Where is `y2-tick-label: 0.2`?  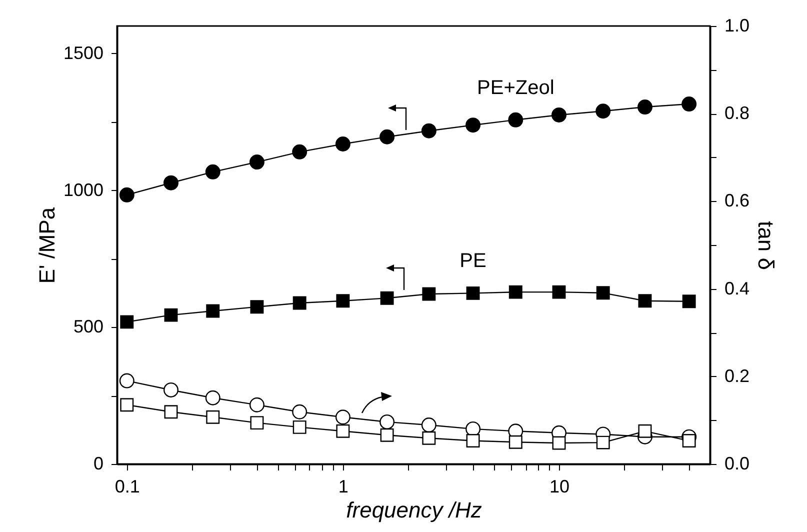
y2-tick-label: 0.2 is located at coordinates (737, 376).